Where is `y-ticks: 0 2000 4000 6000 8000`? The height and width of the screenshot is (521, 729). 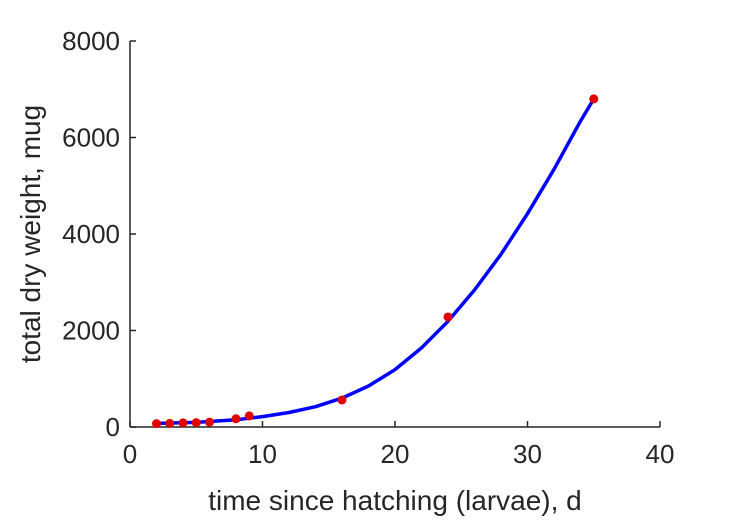 y-ticks: 0 2000 4000 6000 8000 is located at coordinates (99, 234).